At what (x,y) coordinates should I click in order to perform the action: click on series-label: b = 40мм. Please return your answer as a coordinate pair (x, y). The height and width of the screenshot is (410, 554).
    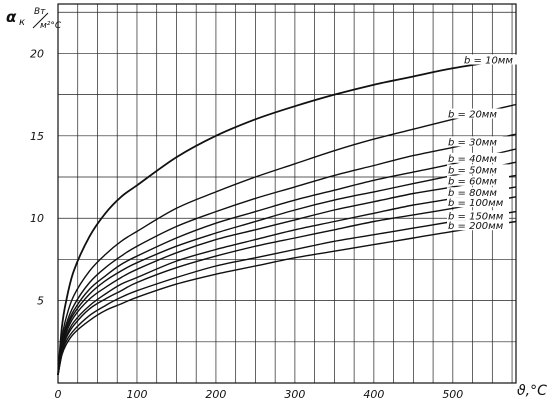
    Looking at the image, I should click on (472, 159).